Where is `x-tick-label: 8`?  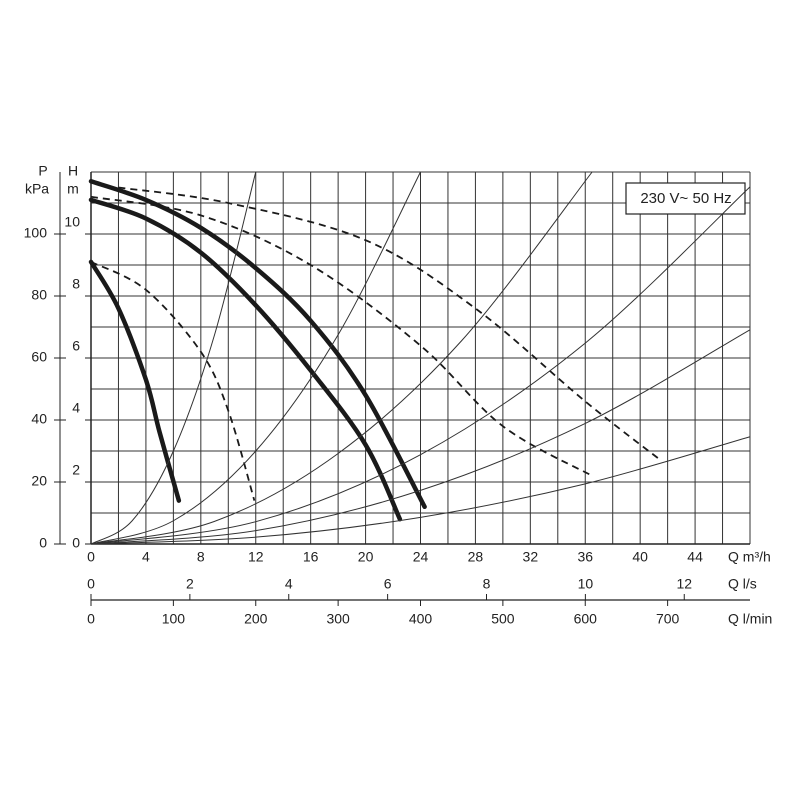
x-tick-label: 8 is located at coordinates (201, 557).